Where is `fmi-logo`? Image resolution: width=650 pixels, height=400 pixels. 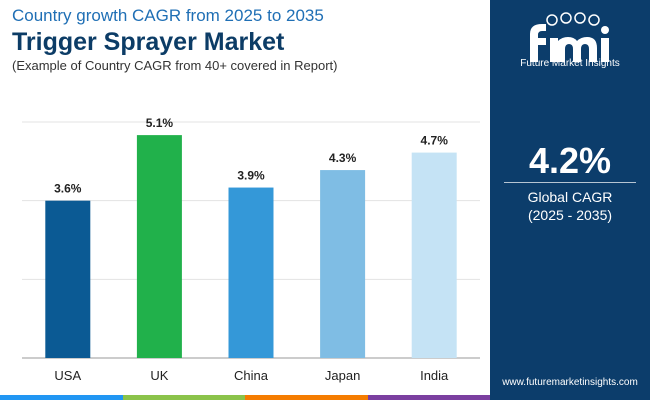 fmi-logo is located at coordinates (569, 37).